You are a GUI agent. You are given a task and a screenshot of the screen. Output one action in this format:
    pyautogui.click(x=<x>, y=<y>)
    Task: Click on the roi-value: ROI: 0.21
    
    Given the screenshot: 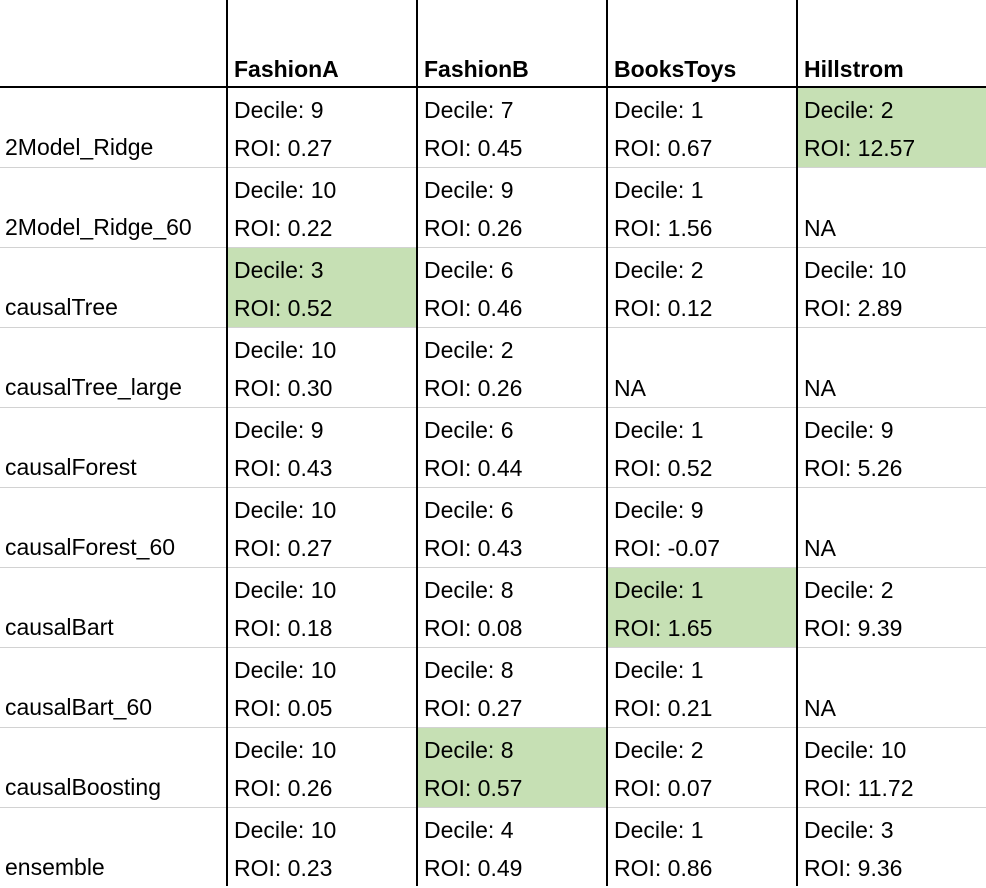 What is the action you would take?
    pyautogui.click(x=663, y=708)
    